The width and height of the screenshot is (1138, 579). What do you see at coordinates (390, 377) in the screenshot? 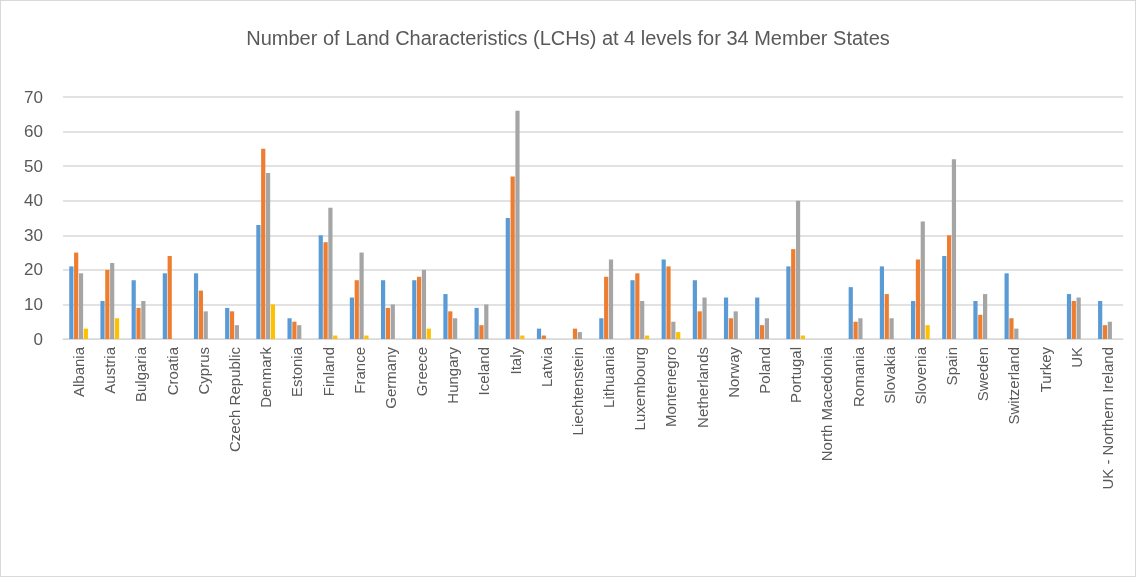
I see `x-tick-label: Germany` at bounding box center [390, 377].